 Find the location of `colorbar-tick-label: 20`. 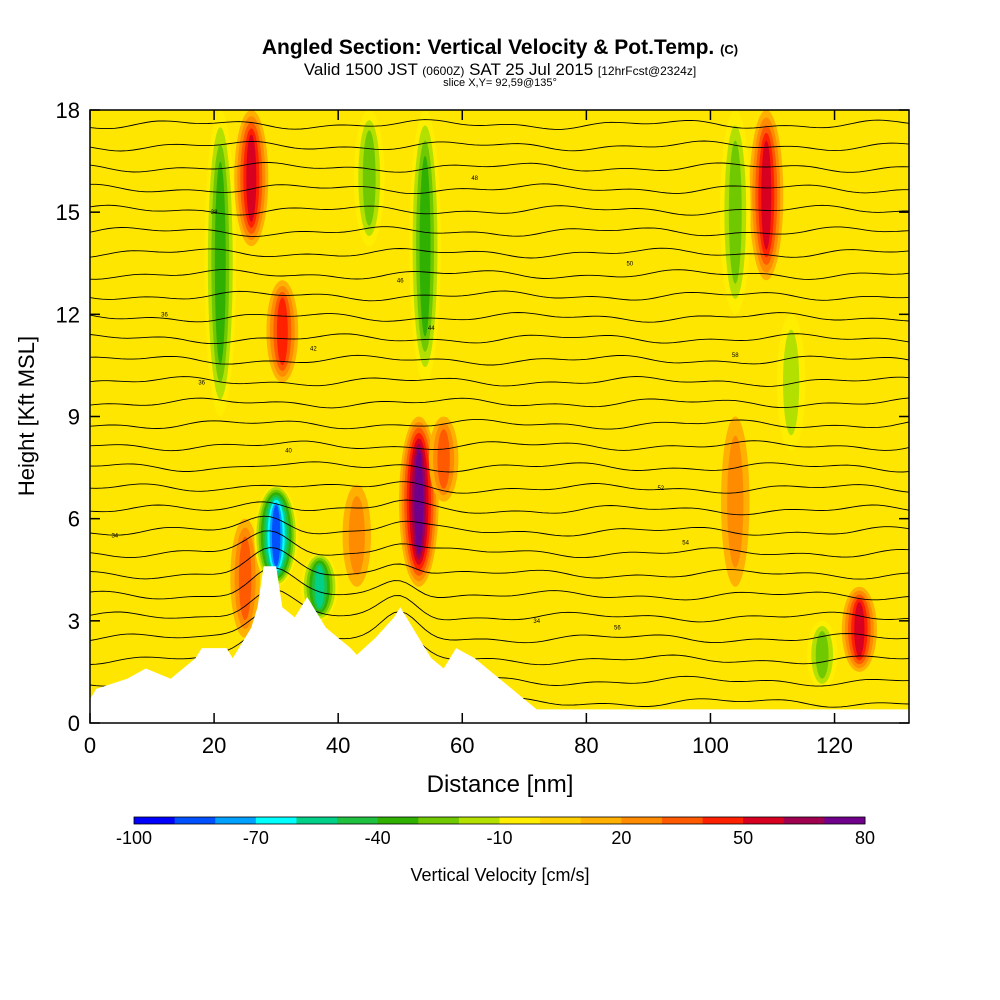

colorbar-tick-label: 20 is located at coordinates (621, 838).